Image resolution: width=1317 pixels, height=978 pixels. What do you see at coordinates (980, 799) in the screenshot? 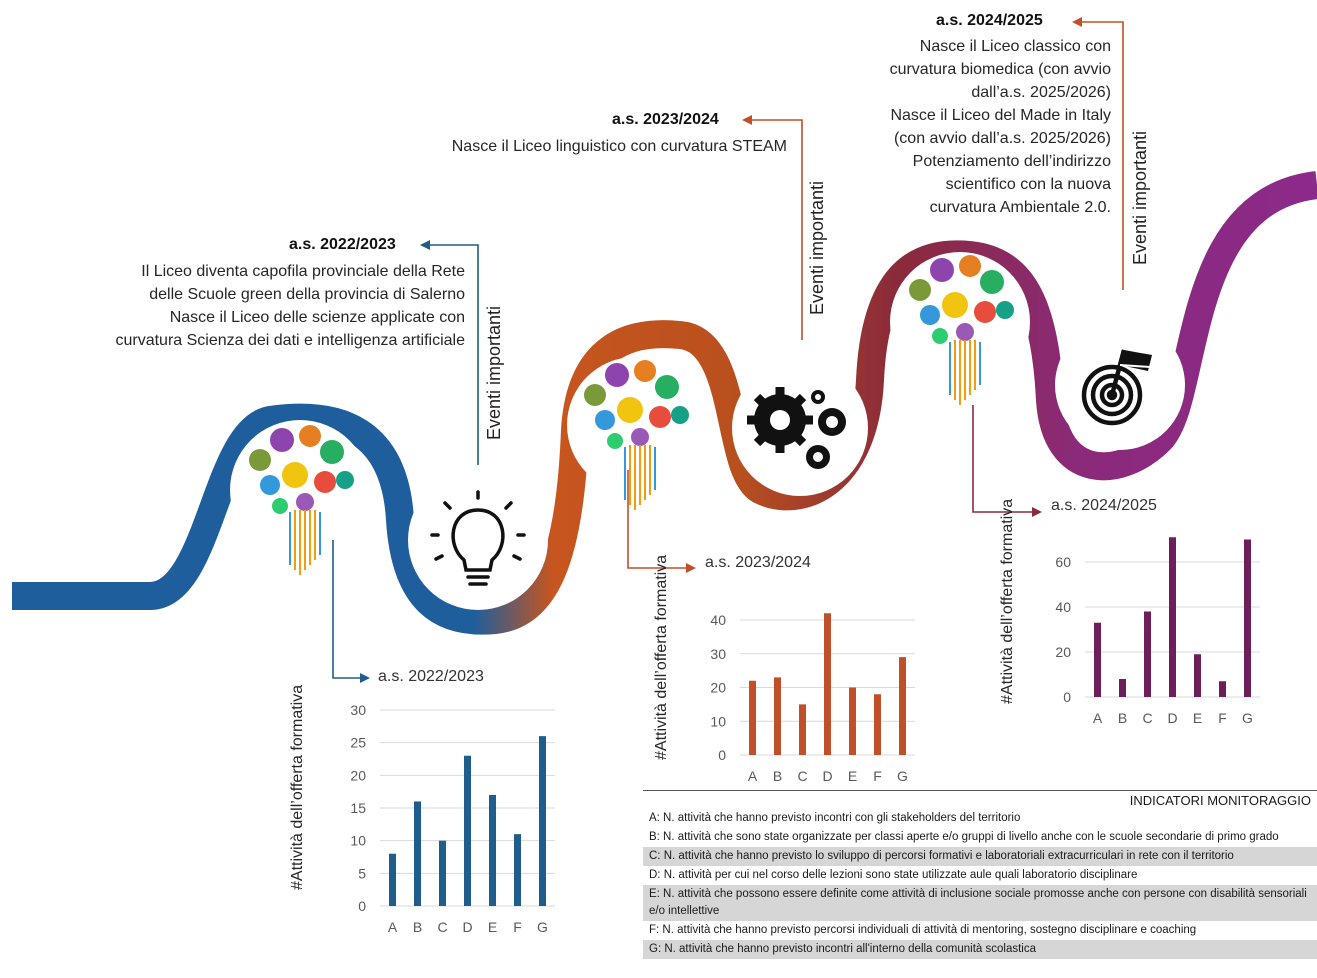
I see `legend-title: INDICATORI MONITORAGGIO` at bounding box center [980, 799].